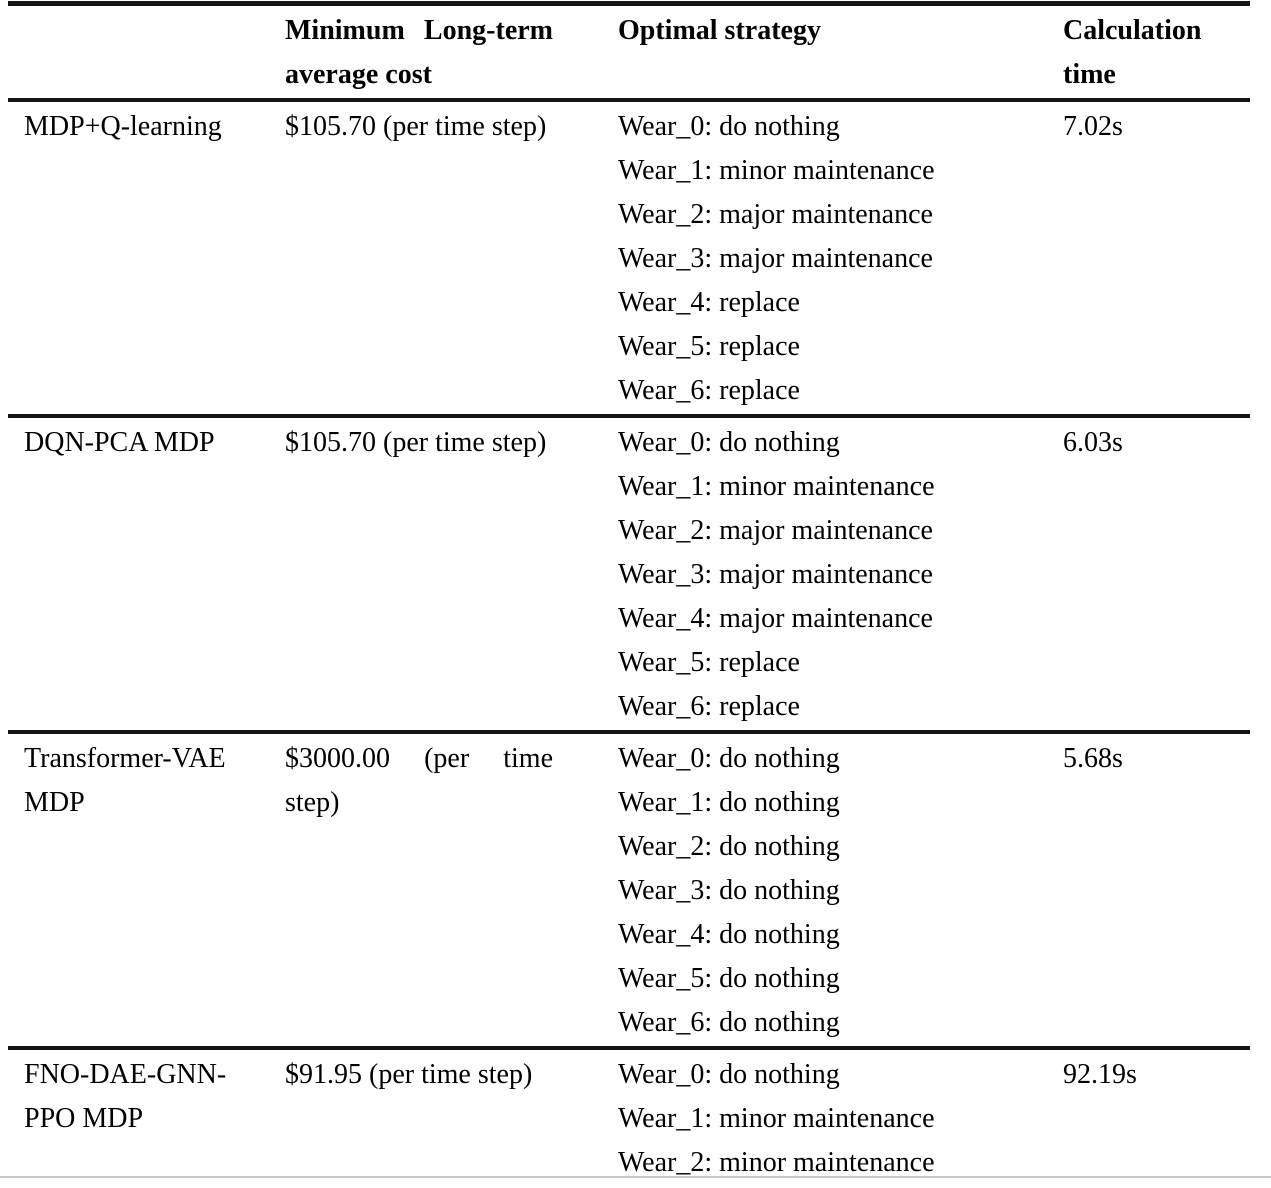 Image resolution: width=1271 pixels, height=1188 pixels. I want to click on method-cell: DQN-PCA MDP, so click(146, 574).